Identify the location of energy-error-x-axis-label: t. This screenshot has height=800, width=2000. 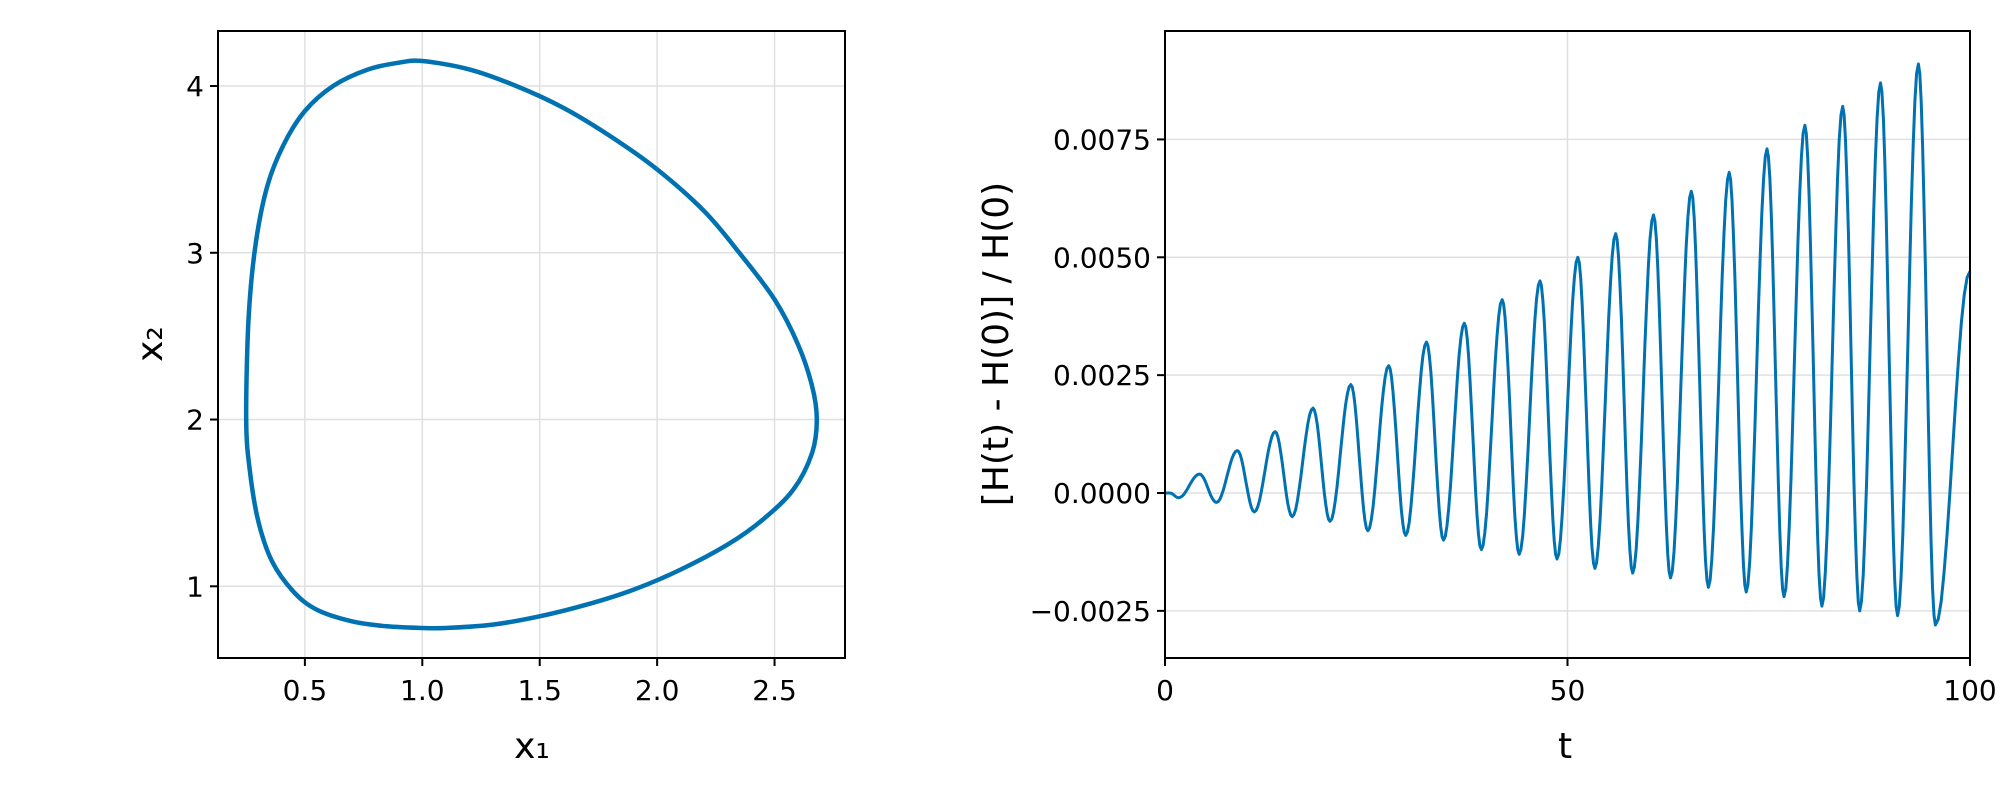
(1565, 746).